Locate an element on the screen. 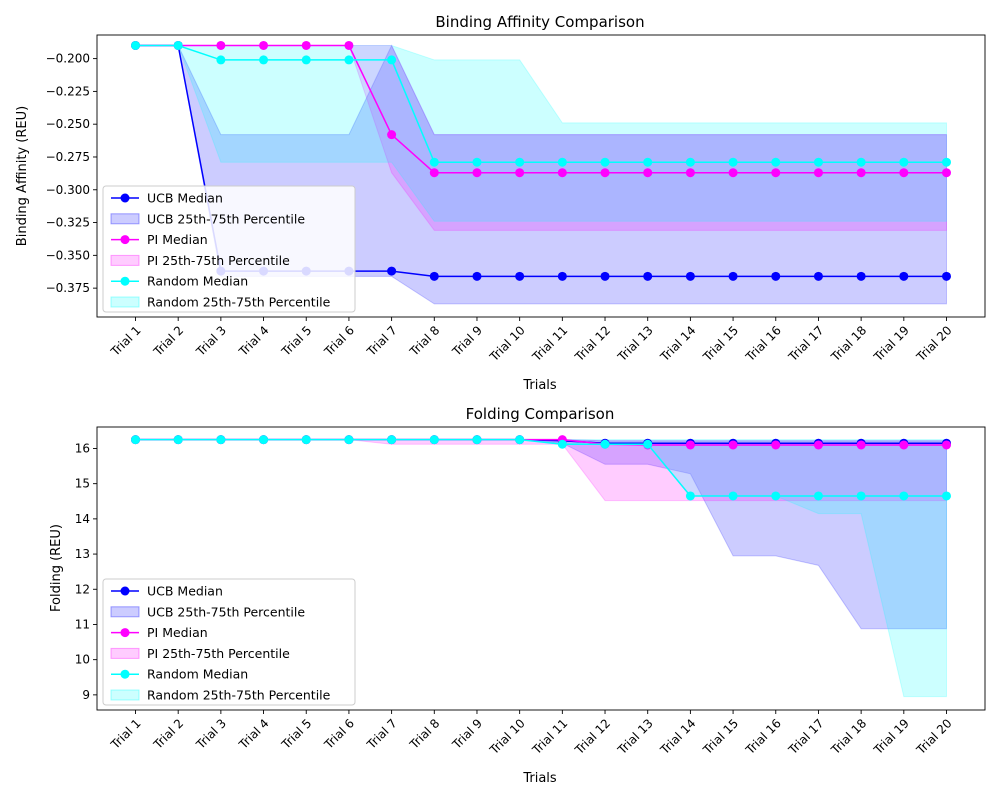 The image size is (1000, 805). chart-title: Binding Affinity Comparison is located at coordinates (539, 22).